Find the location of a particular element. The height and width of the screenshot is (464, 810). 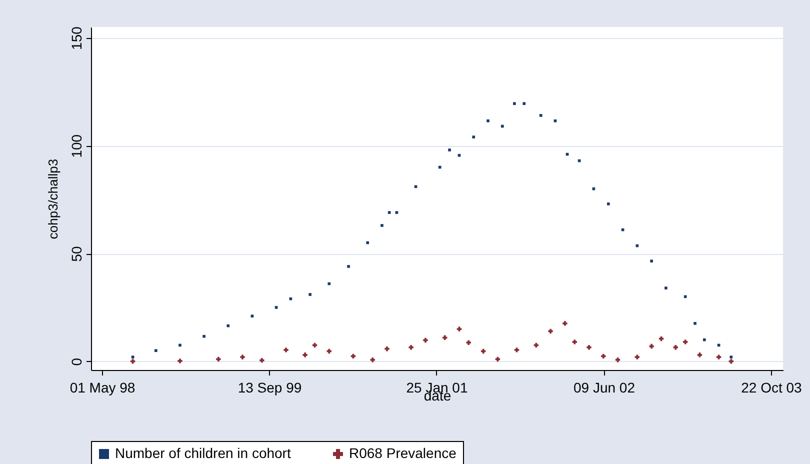

y-tick-label: 100 is located at coordinates (76, 146).